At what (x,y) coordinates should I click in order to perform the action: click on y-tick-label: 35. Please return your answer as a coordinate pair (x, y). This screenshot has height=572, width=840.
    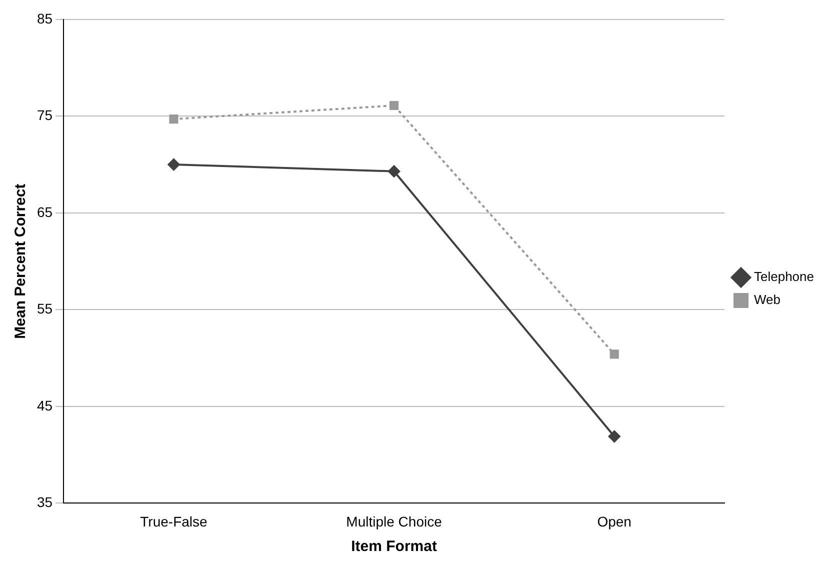
    Looking at the image, I should click on (44, 502).